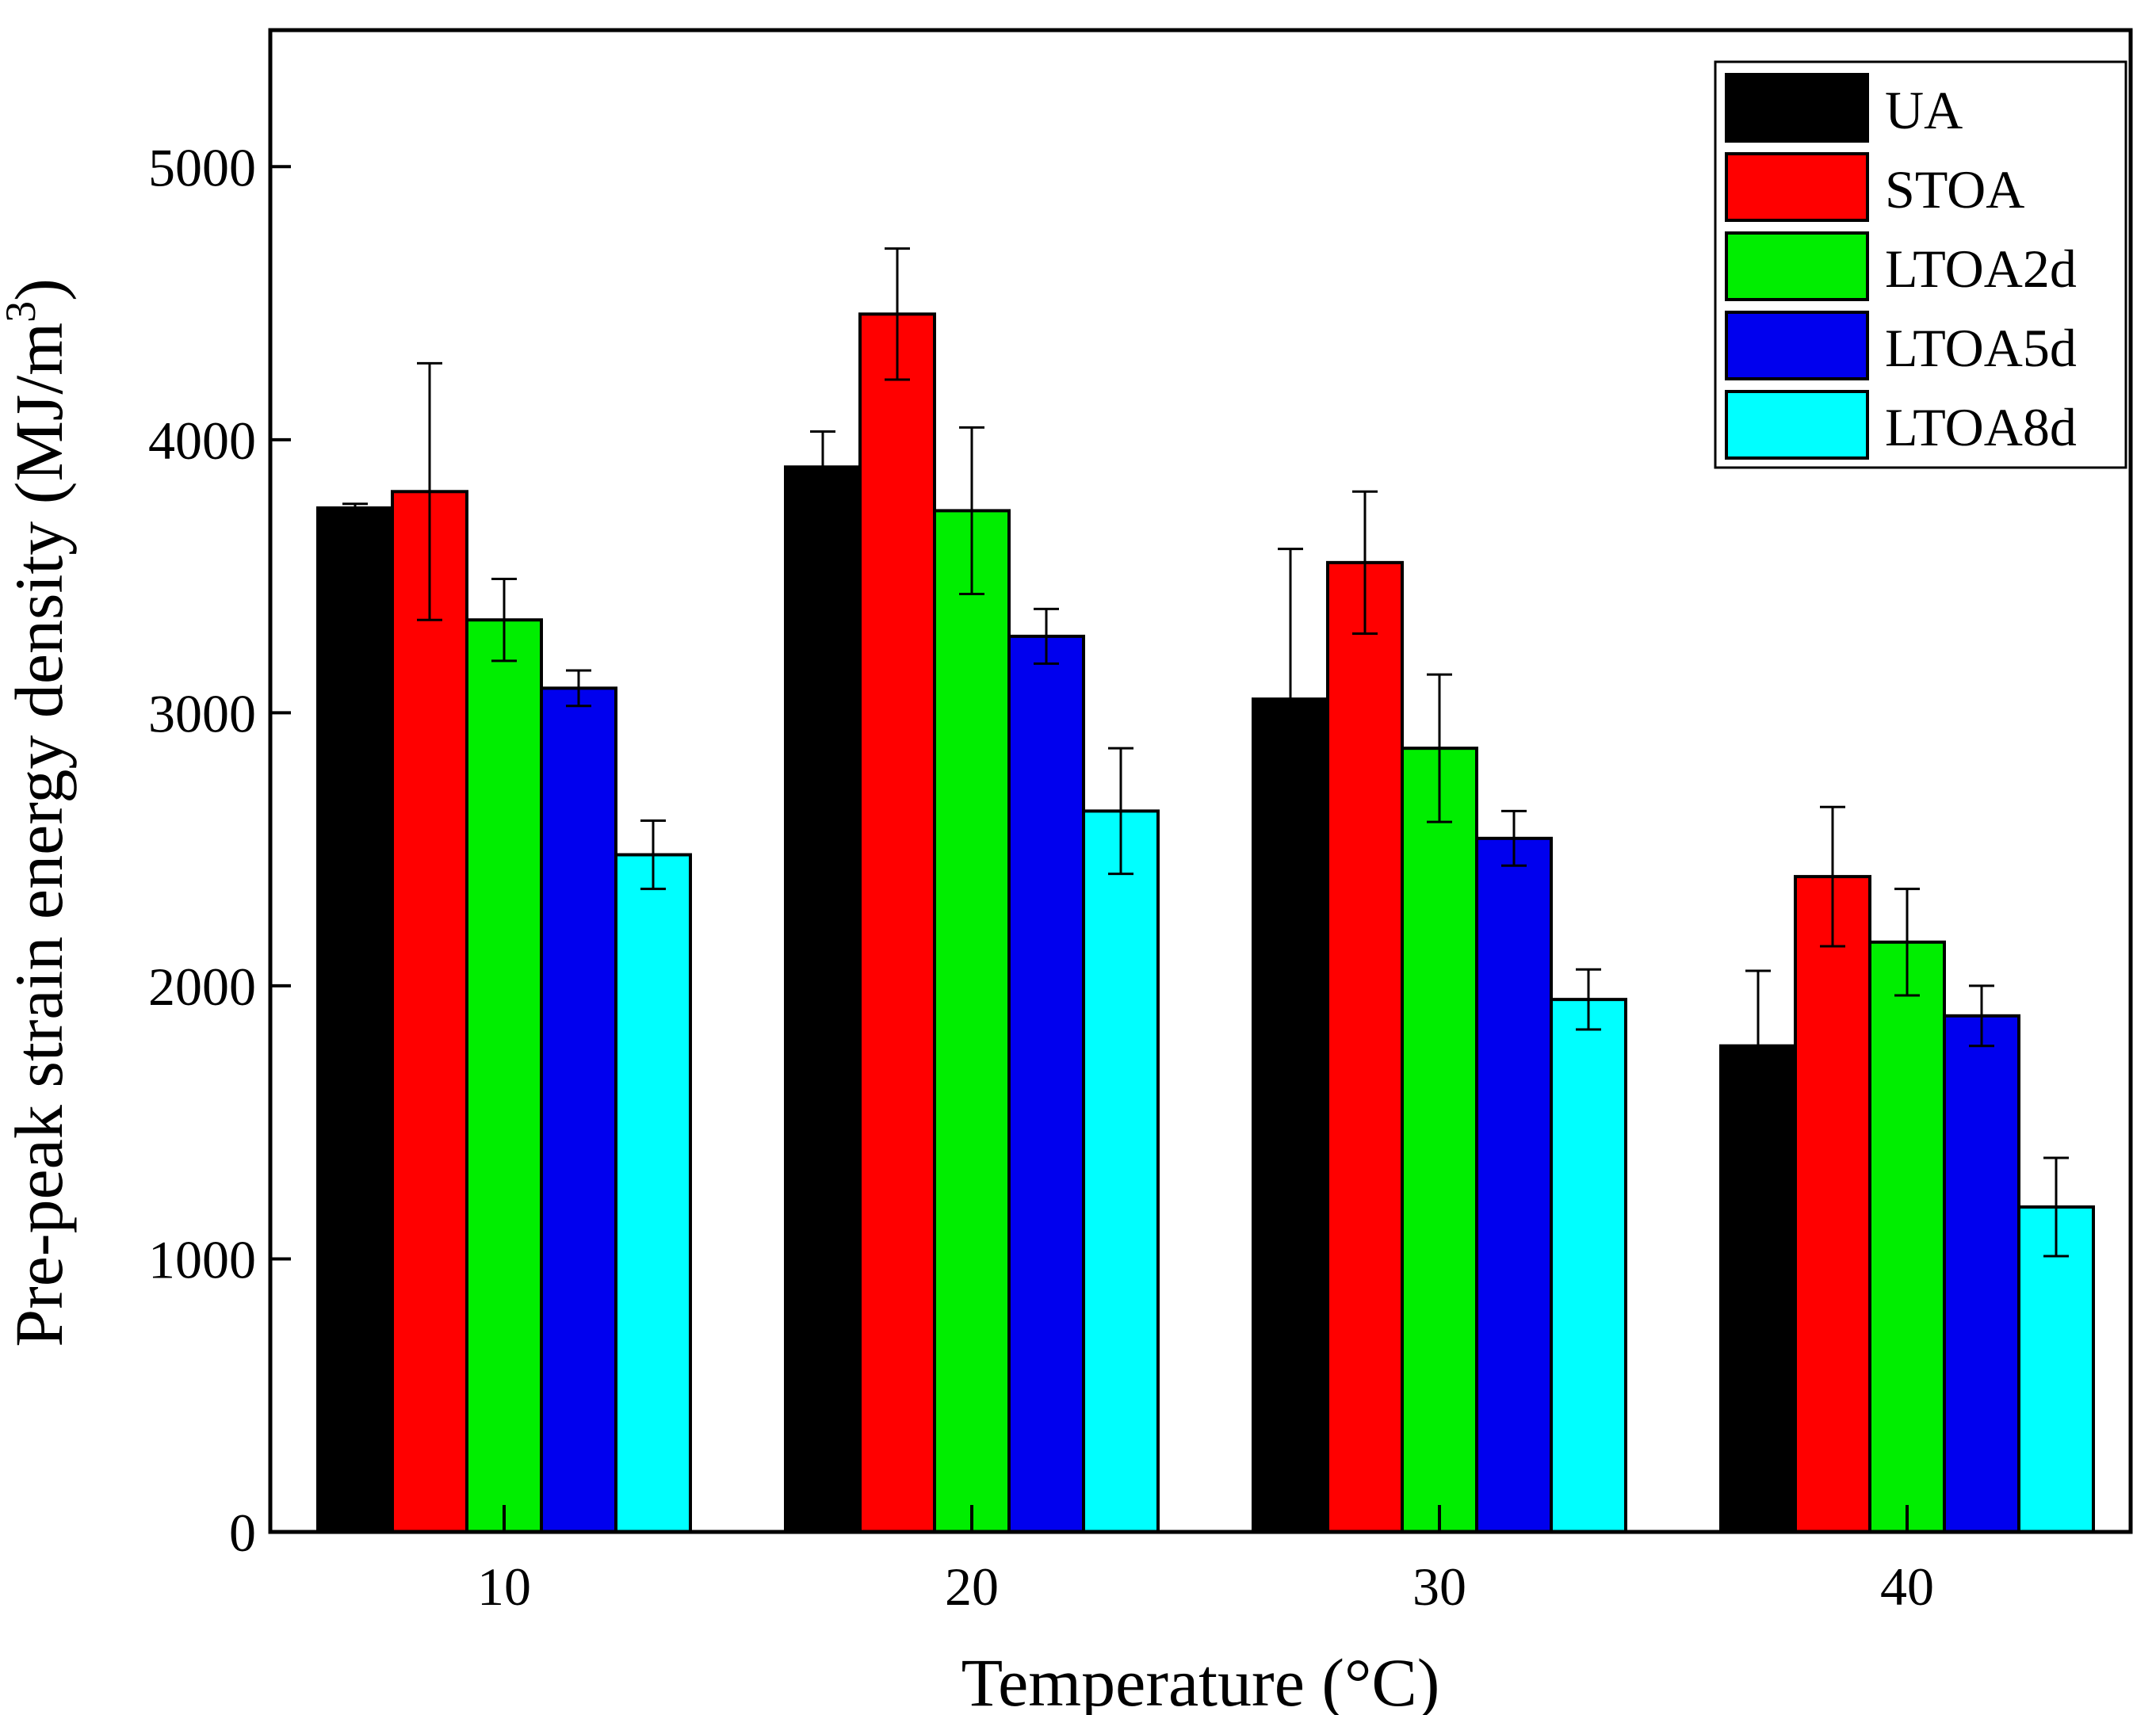 The width and height of the screenshot is (2156, 1715). I want to click on legend-label-ltoa2d: LTOA2d, so click(1981, 269).